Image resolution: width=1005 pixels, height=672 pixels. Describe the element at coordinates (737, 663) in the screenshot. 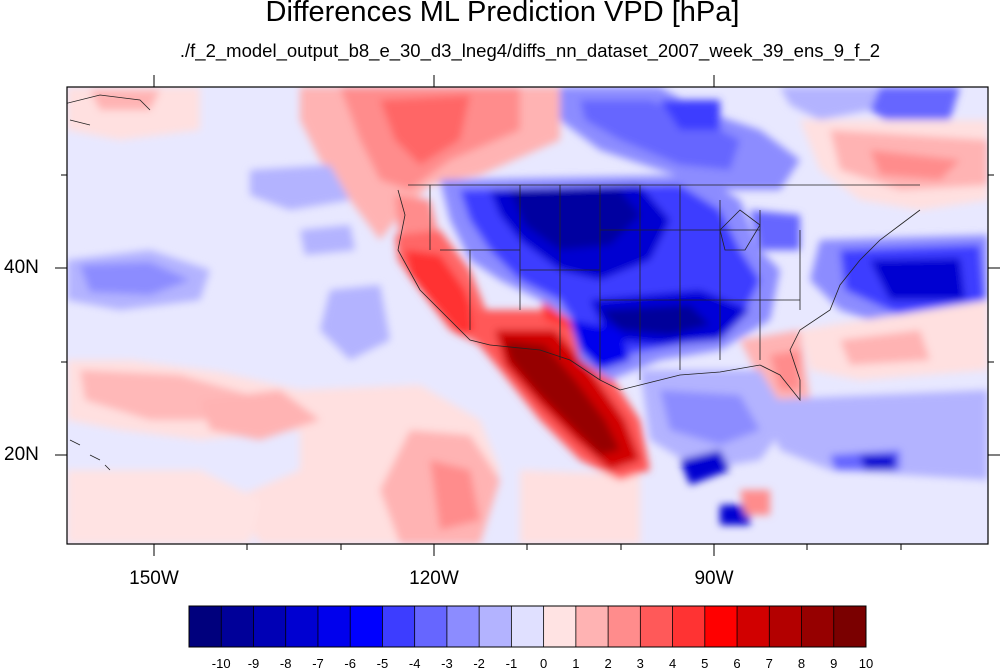

I see `colorbar-tick-label: 6` at that location.